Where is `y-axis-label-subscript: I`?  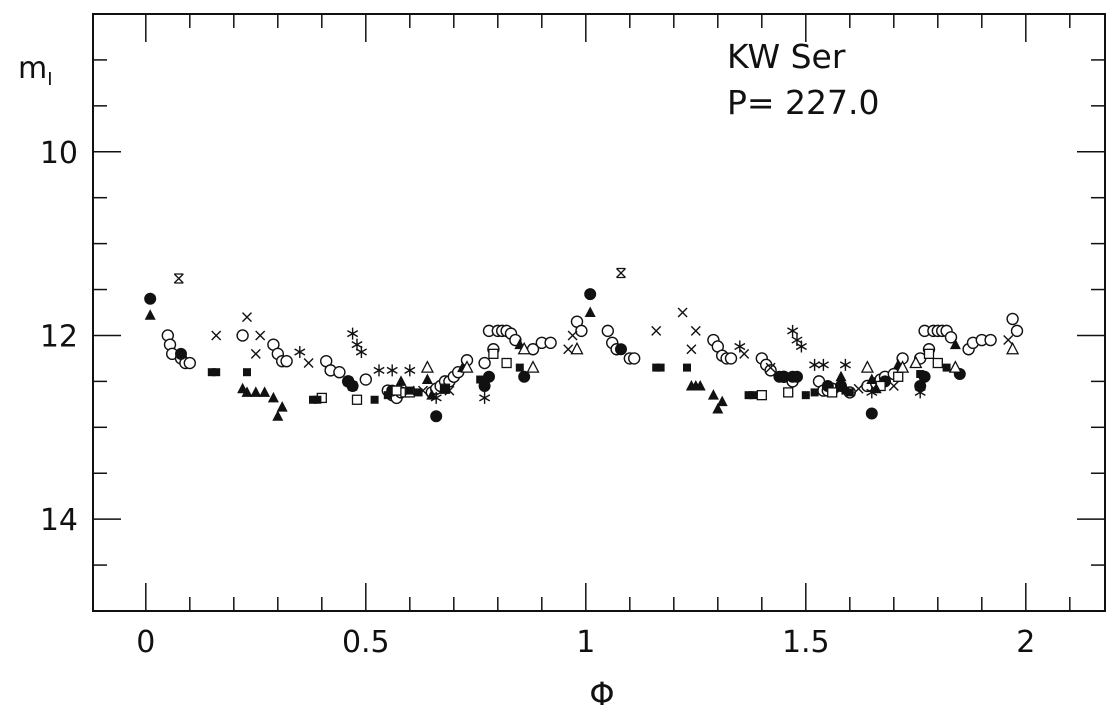
y-axis-label-subscript: I is located at coordinates (49, 79).